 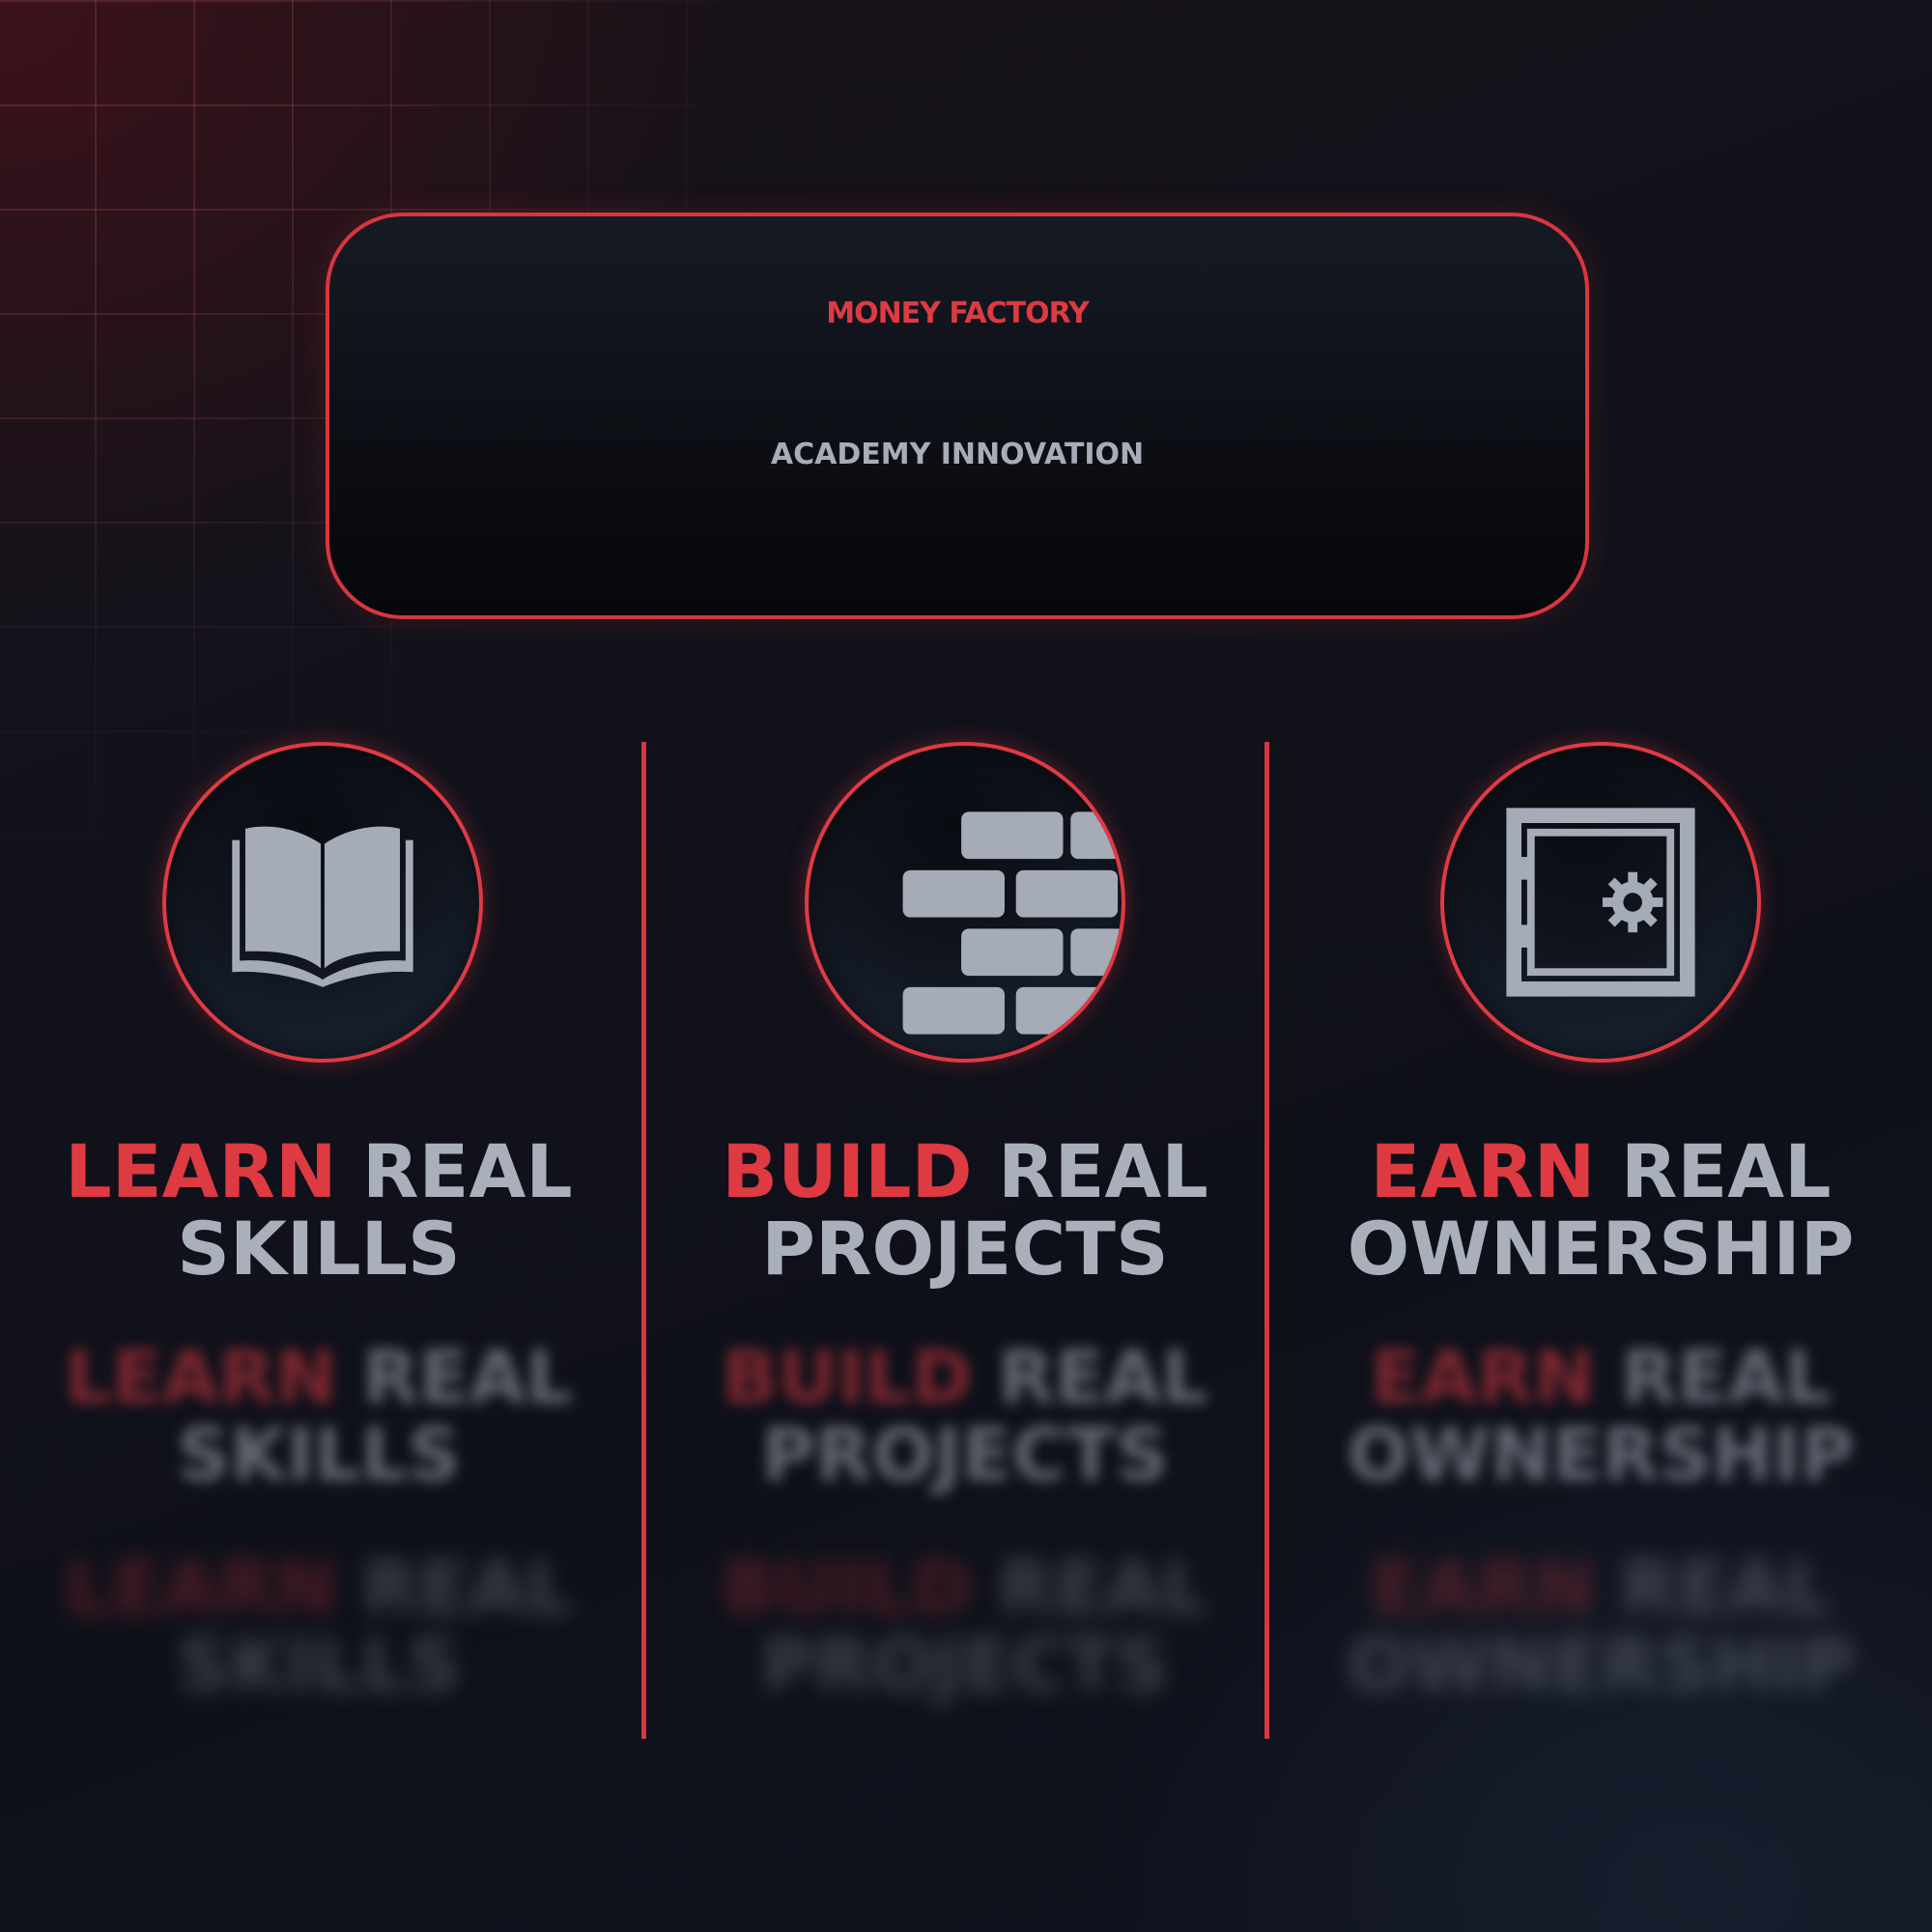 I want to click on feature-heading-earn-reflection: EARN REAL OWNERSHIP, so click(x=1600, y=1416).